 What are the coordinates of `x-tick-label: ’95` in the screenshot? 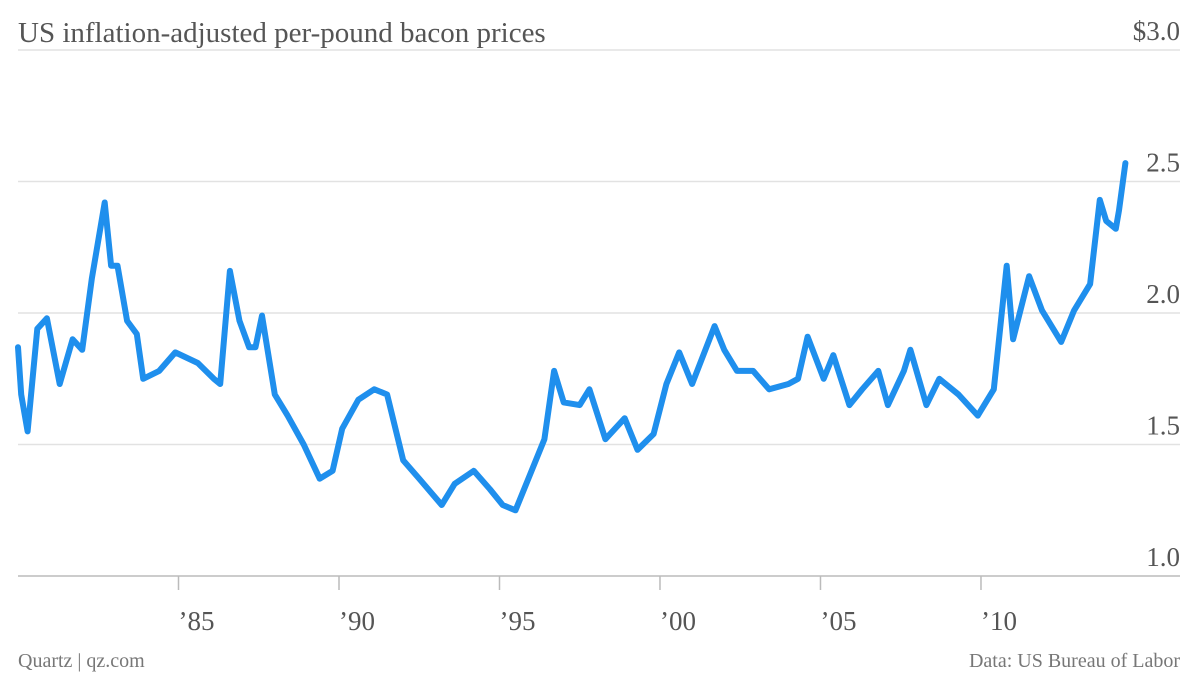 It's located at (517, 621).